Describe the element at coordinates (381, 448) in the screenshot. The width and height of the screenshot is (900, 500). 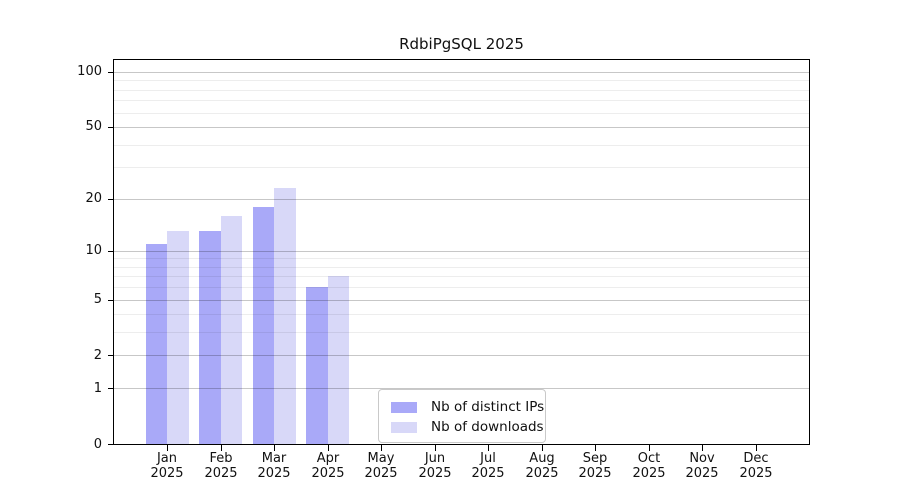
I see `x-tick-may` at that location.